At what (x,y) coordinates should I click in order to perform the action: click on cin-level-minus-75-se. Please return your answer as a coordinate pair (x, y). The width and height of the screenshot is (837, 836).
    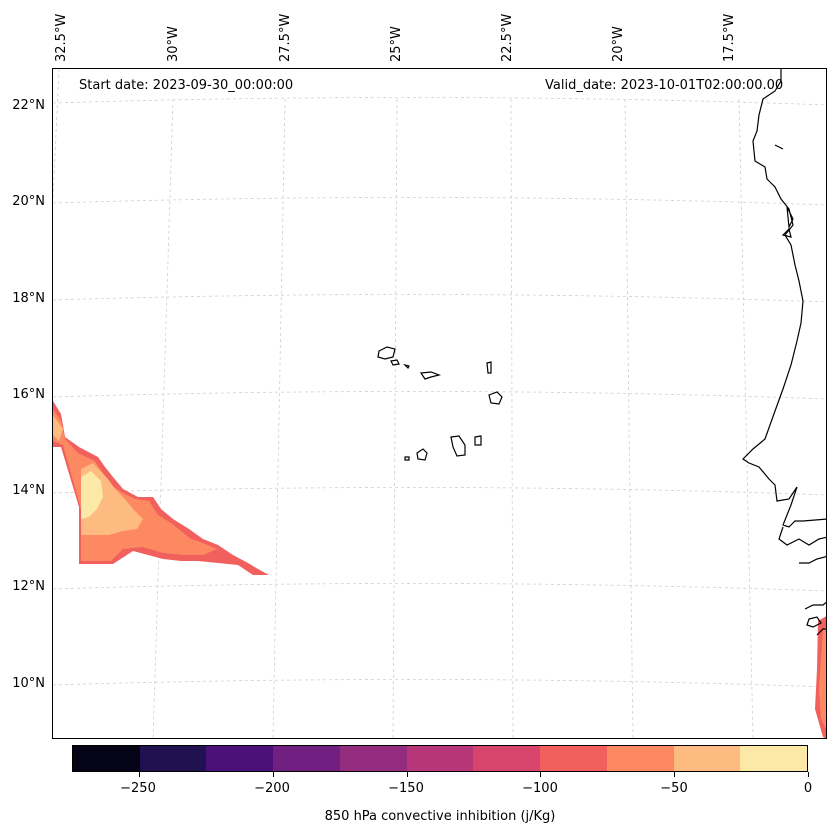
    Looking at the image, I should click on (822, 677).